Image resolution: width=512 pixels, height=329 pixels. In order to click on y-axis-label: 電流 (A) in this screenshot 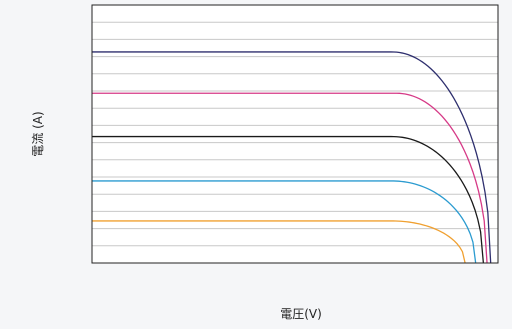, I will do `click(38, 133)`.